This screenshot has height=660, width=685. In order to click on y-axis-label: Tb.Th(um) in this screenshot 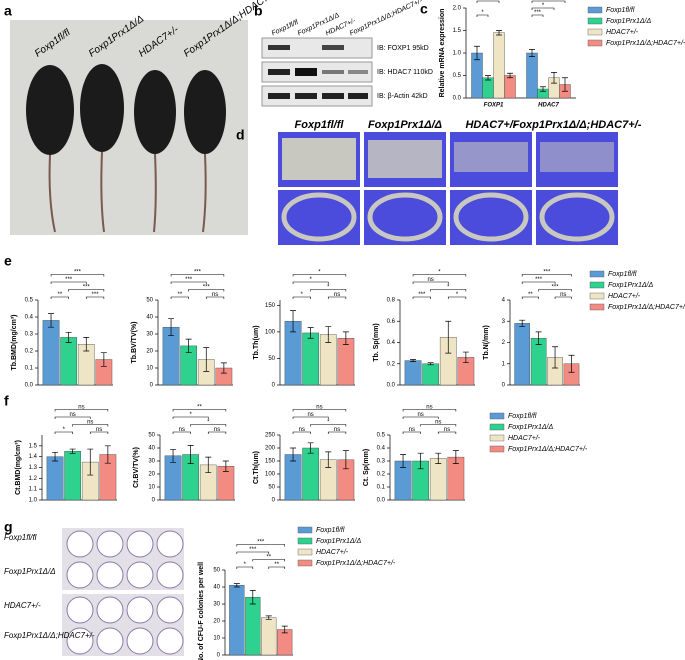, I will do `click(256, 342)`.